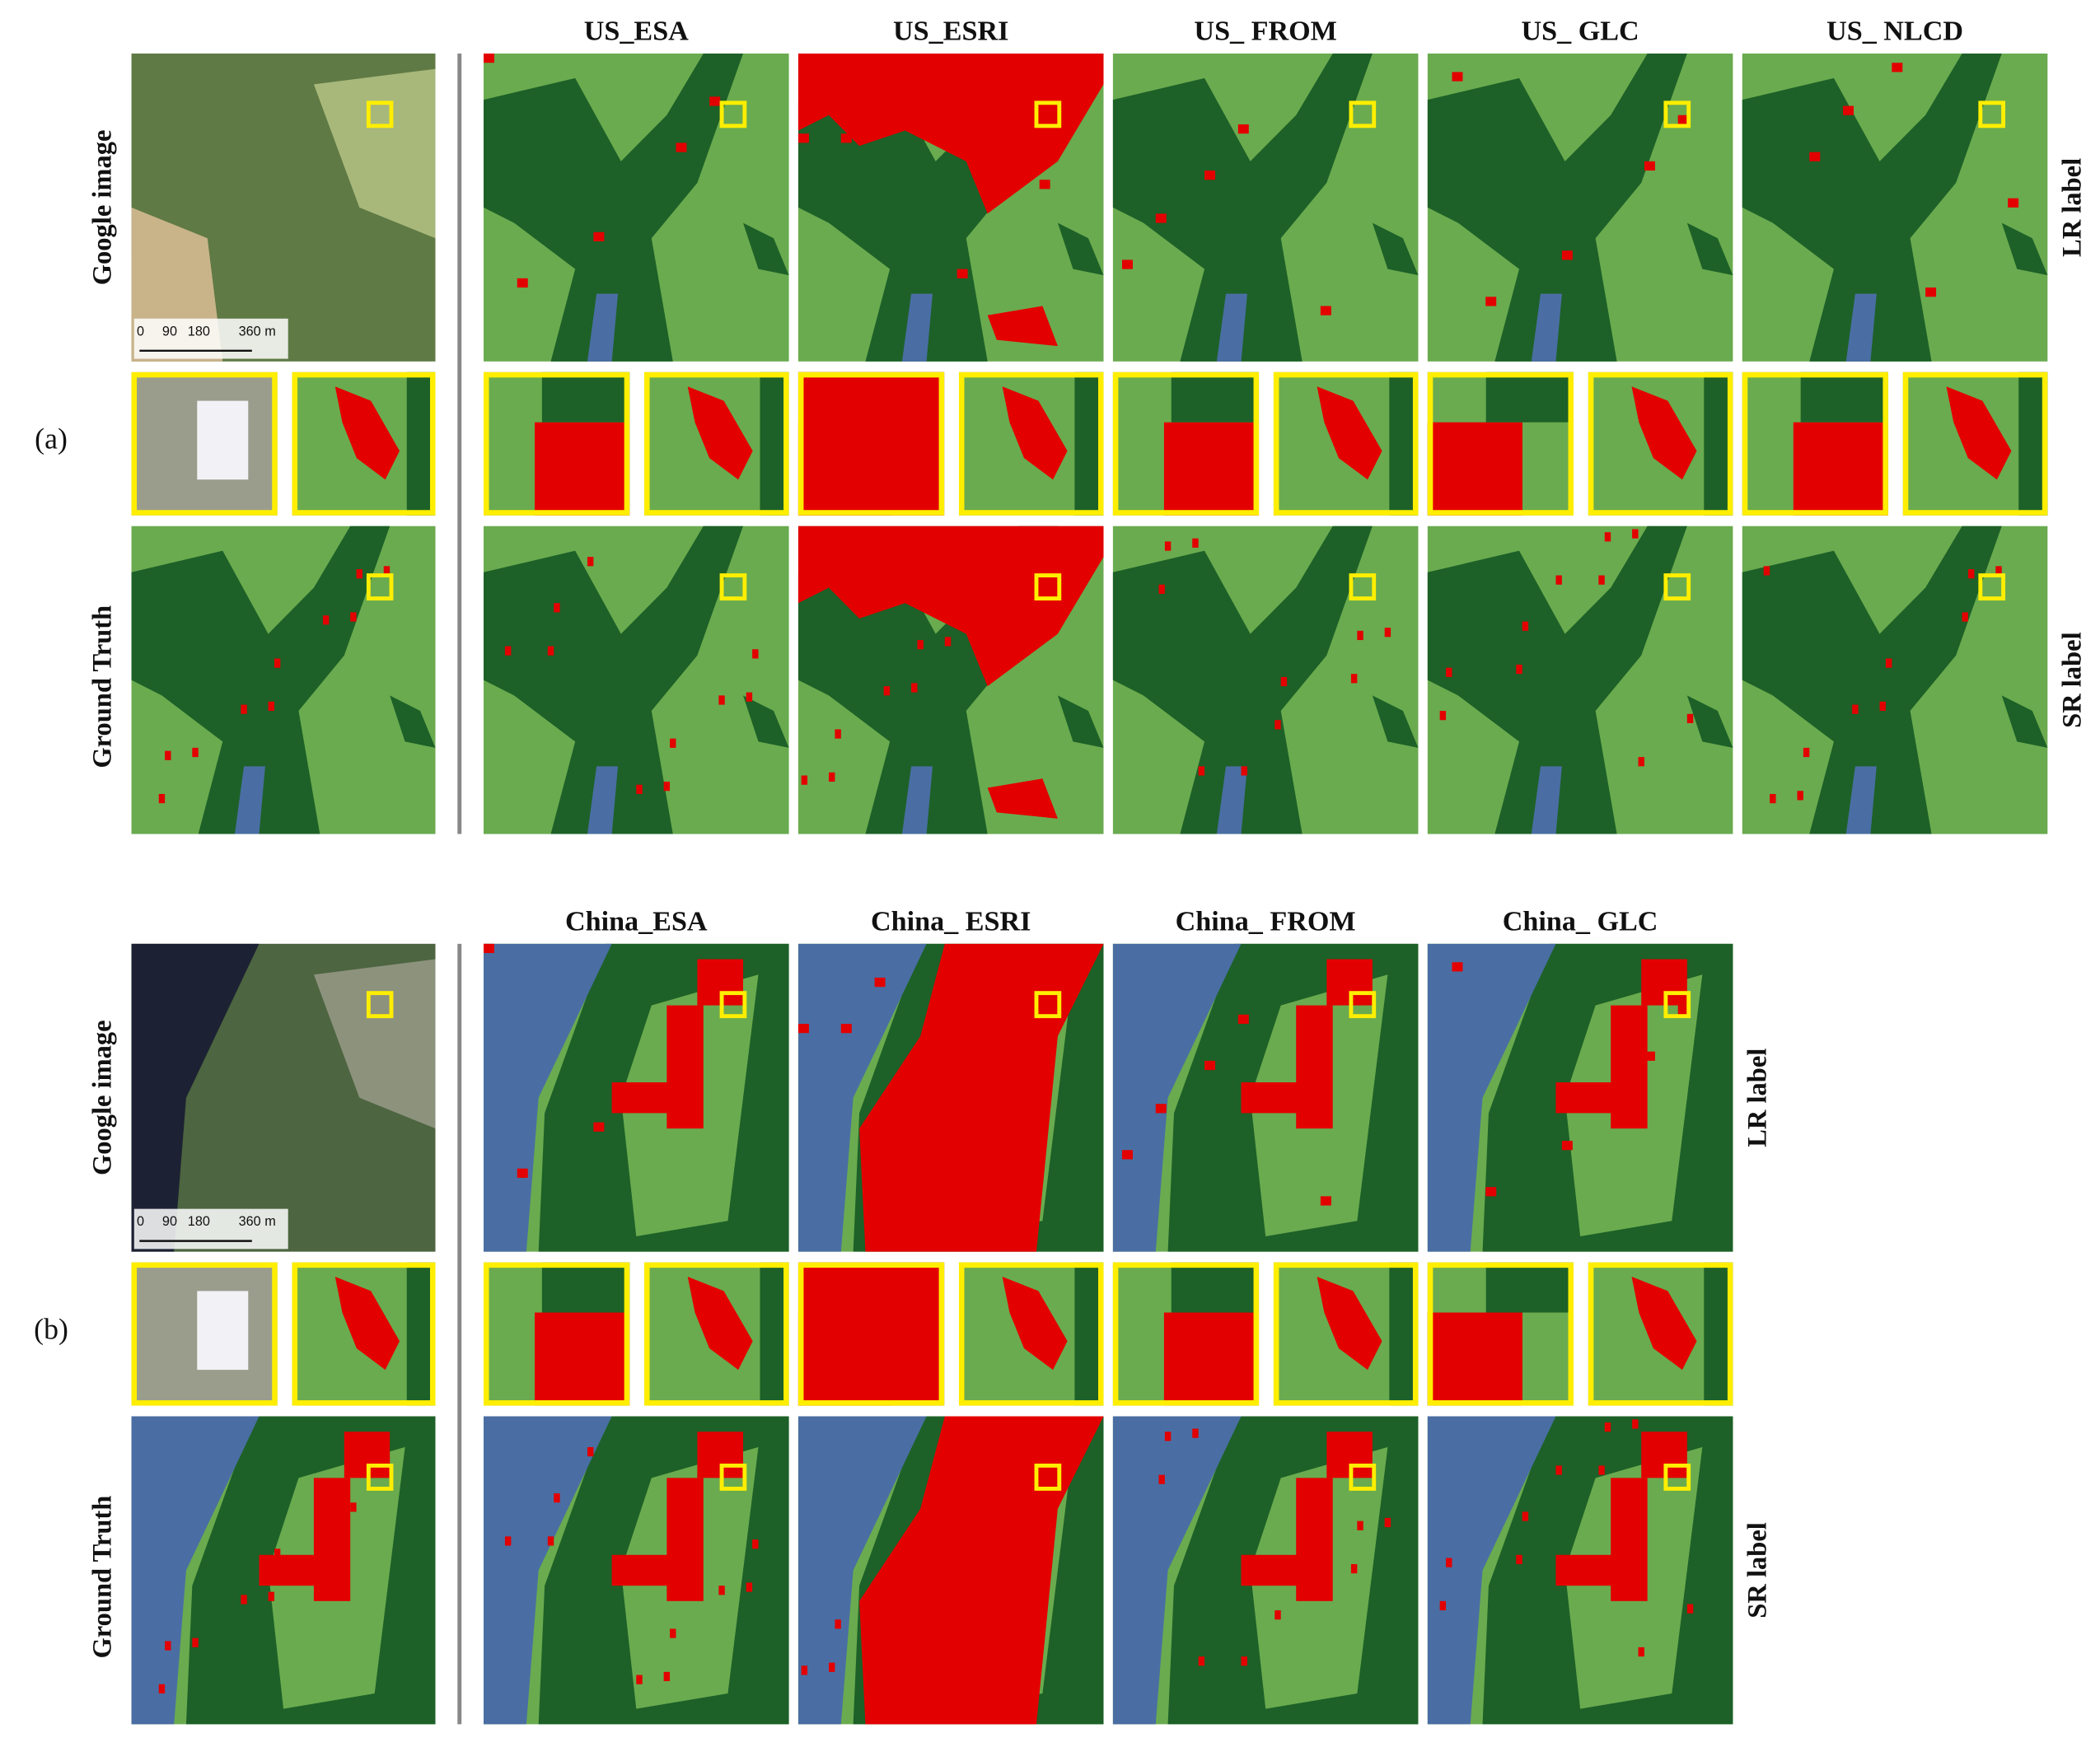  I want to click on scale-label: 0, so click(140, 1221).